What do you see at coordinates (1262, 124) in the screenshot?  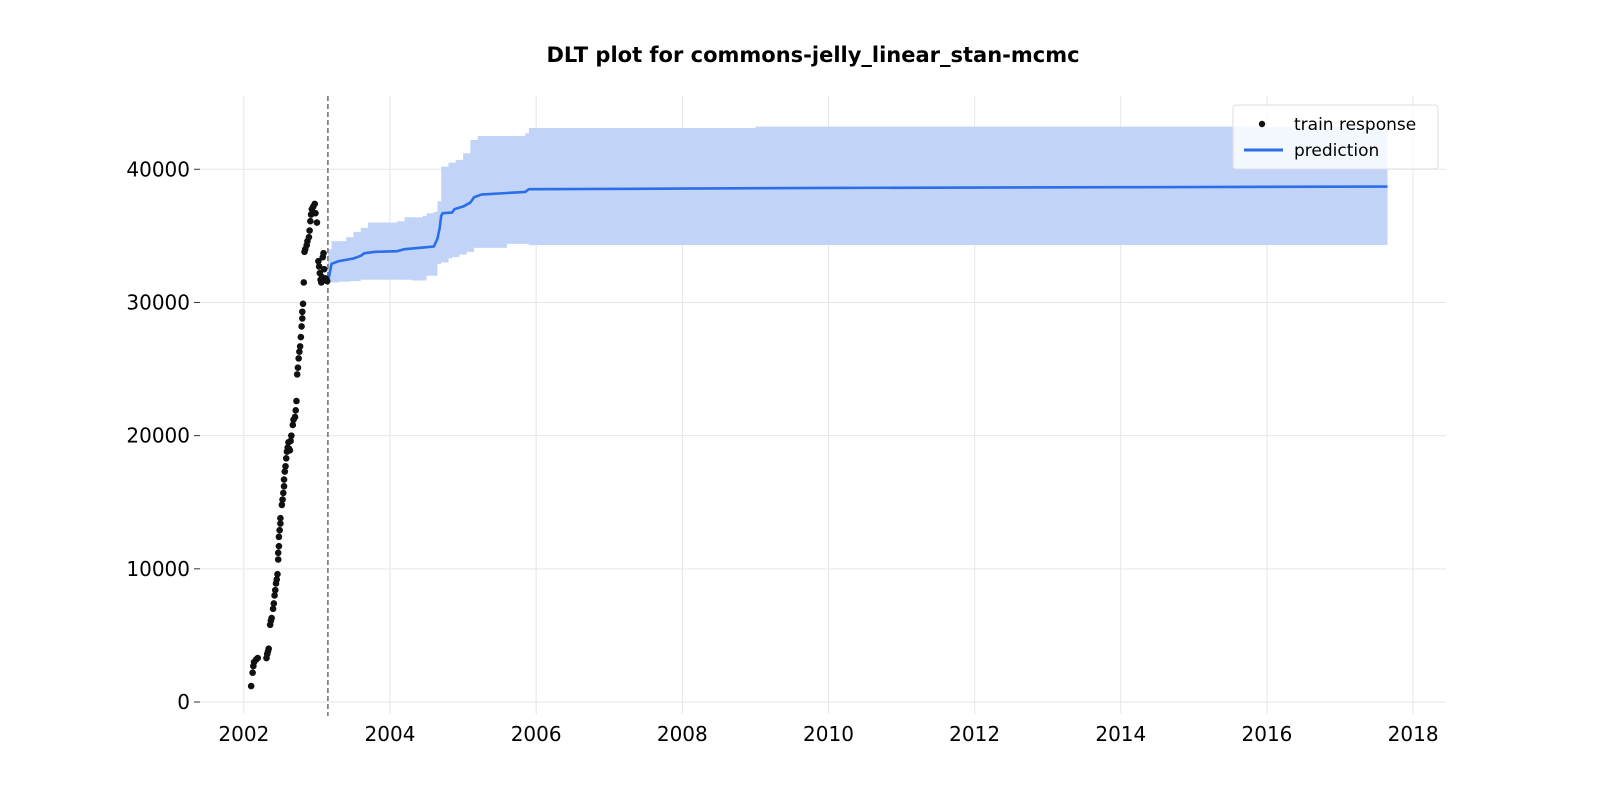 I see `legend-marker-train-response` at bounding box center [1262, 124].